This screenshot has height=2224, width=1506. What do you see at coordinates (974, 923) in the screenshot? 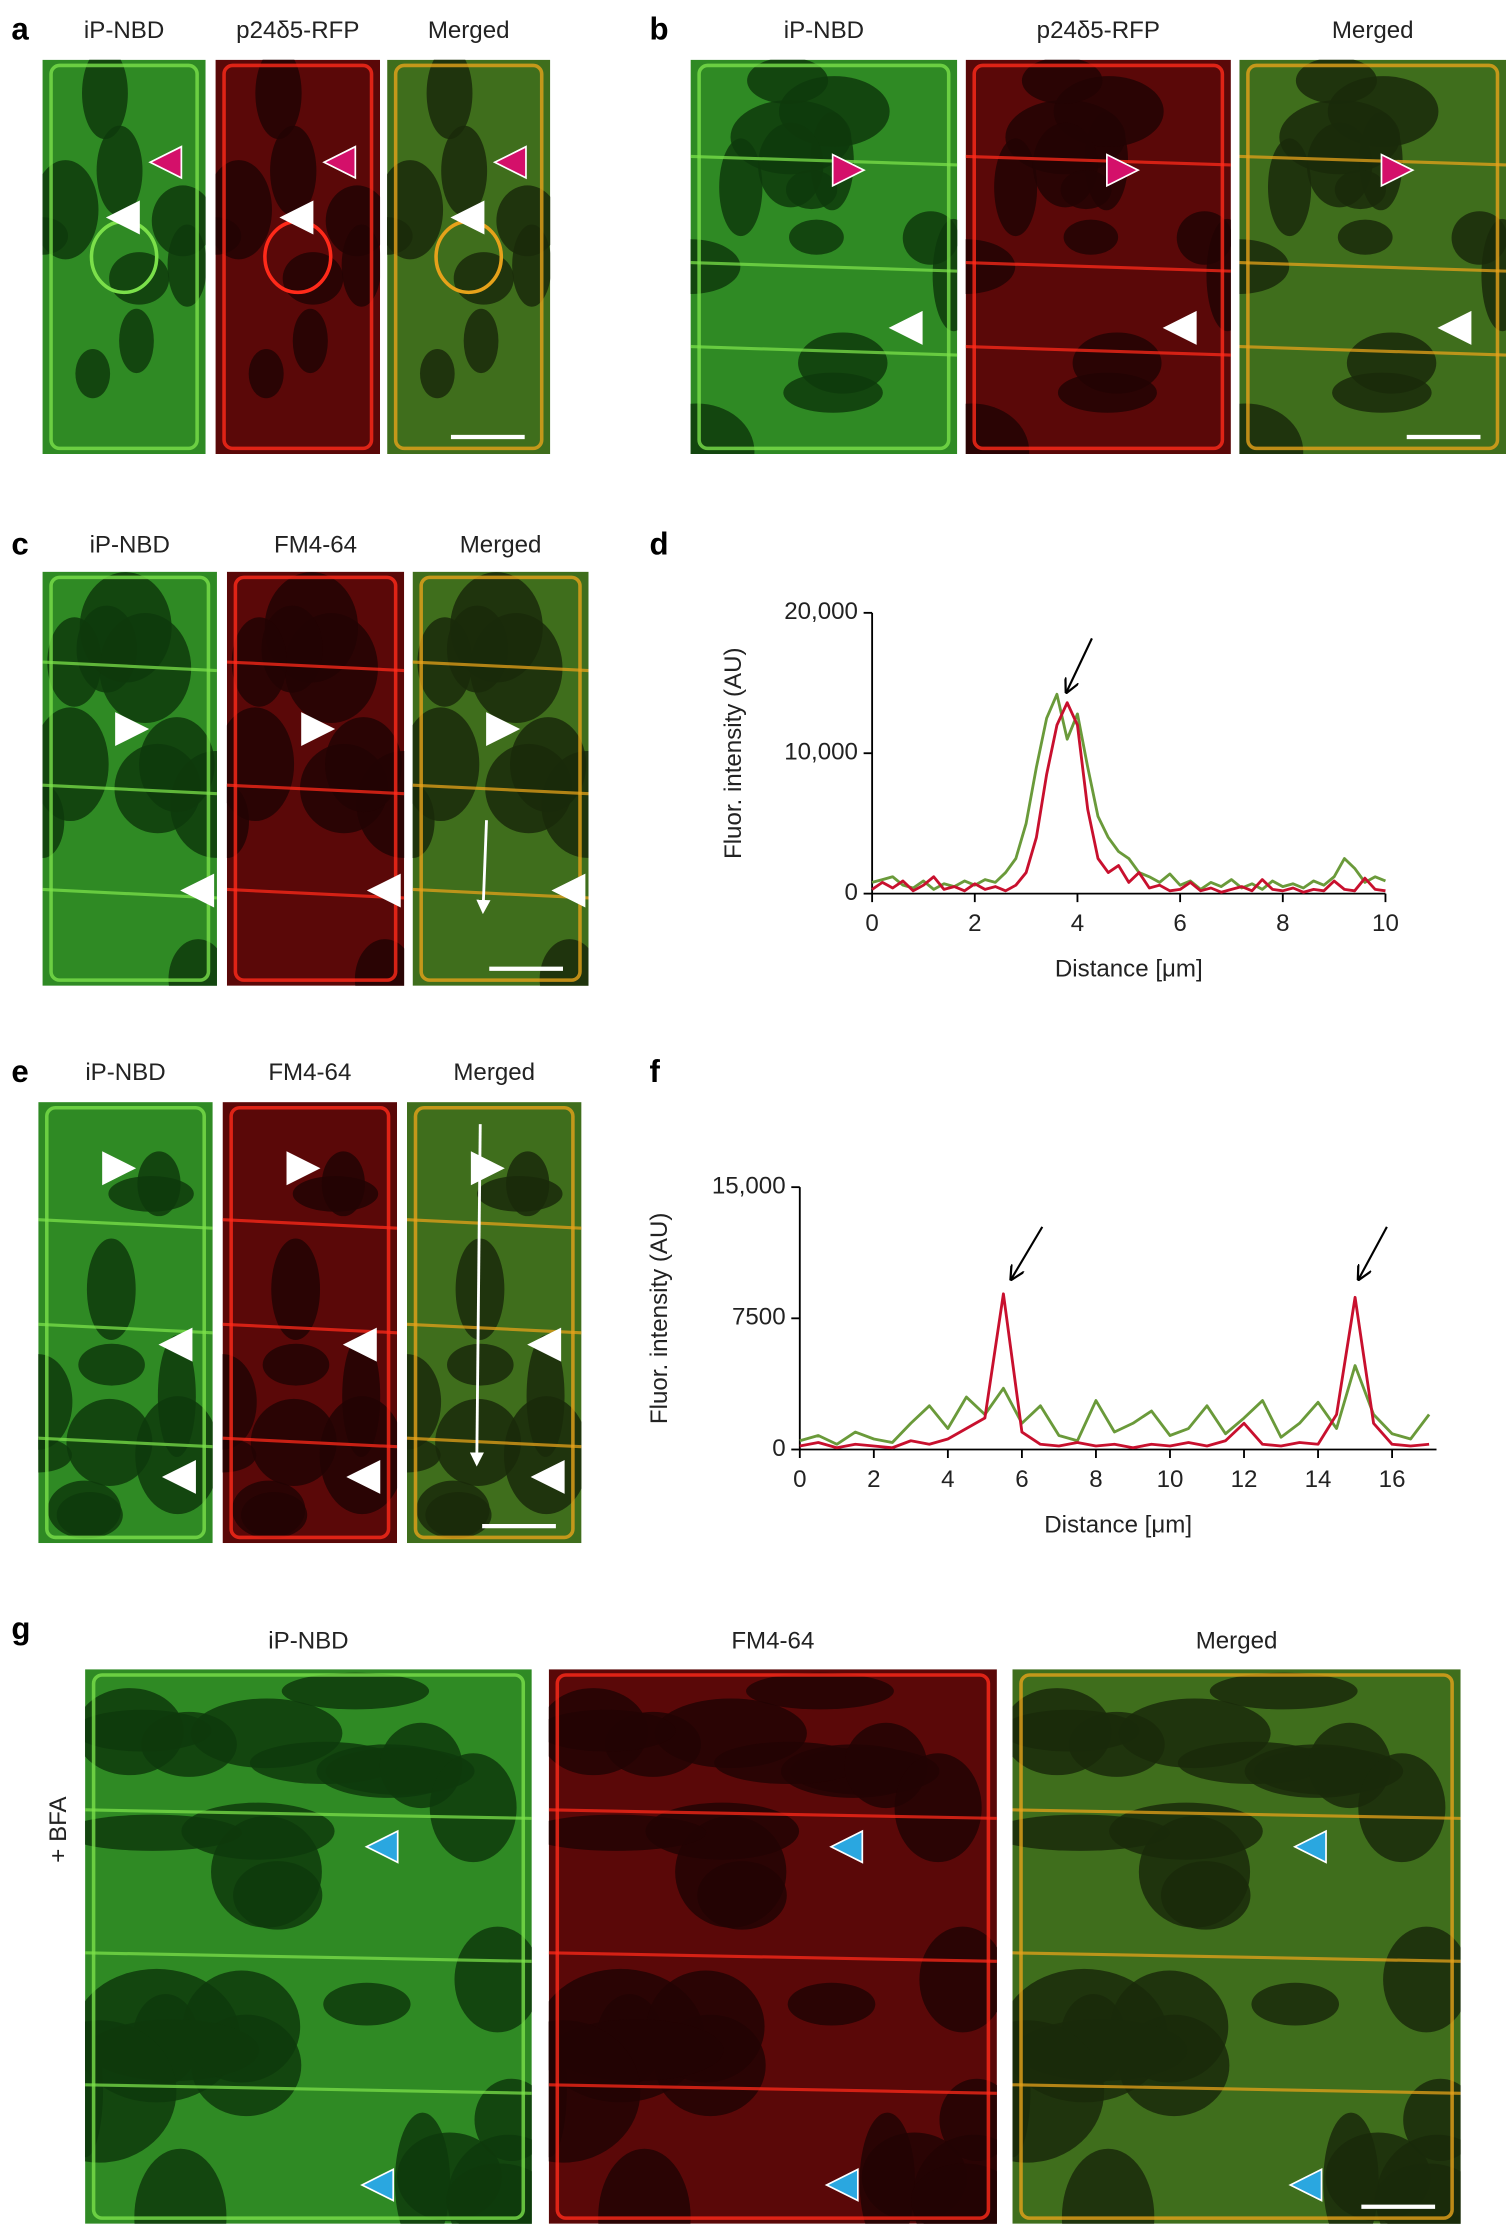
I see `x-tick-label: 2` at bounding box center [974, 923].